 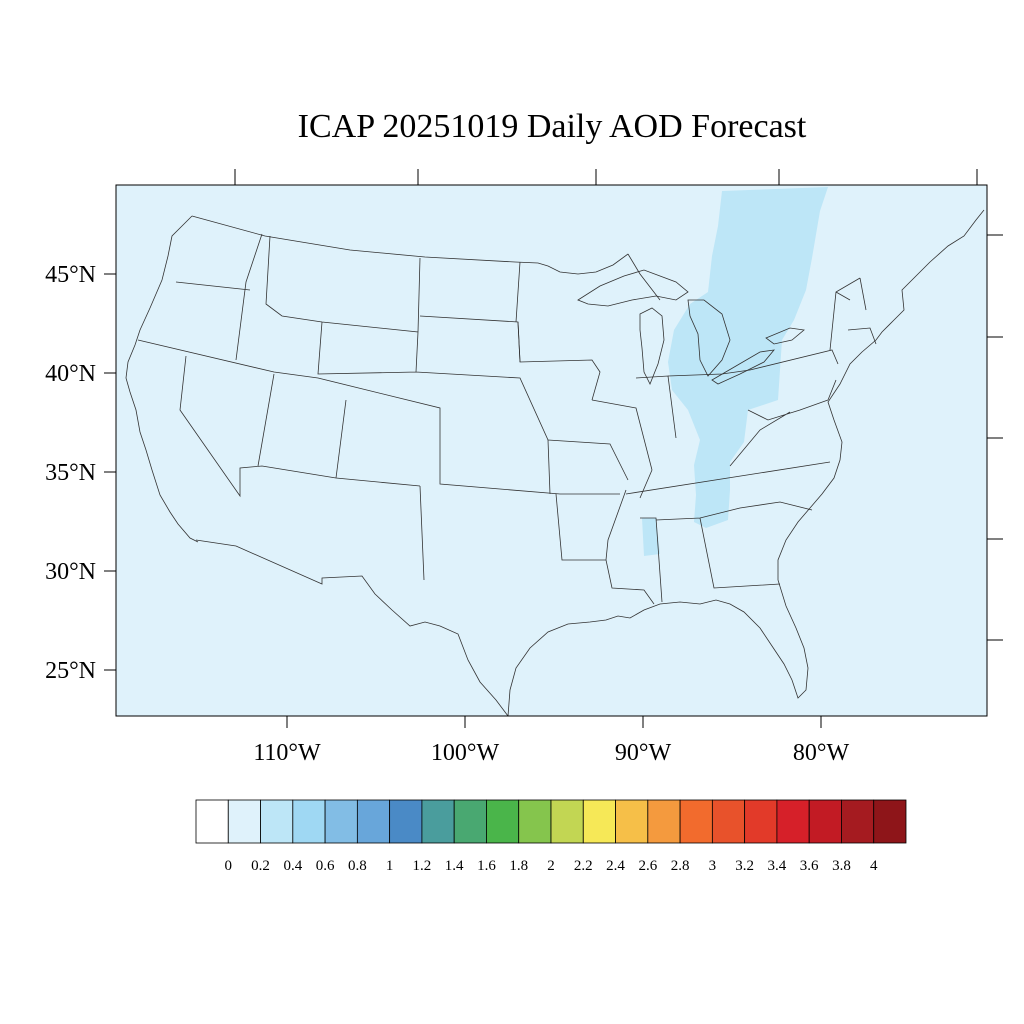 What do you see at coordinates (583, 866) in the screenshot?
I see `colorbar-label: 2.2` at bounding box center [583, 866].